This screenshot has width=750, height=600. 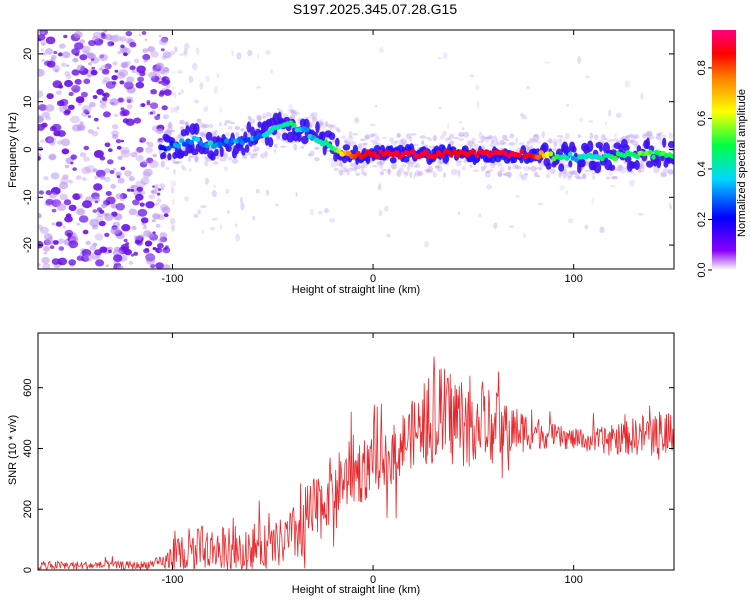 What do you see at coordinates (474, 152) in the screenshot?
I see `ridge-core` at bounding box center [474, 152].